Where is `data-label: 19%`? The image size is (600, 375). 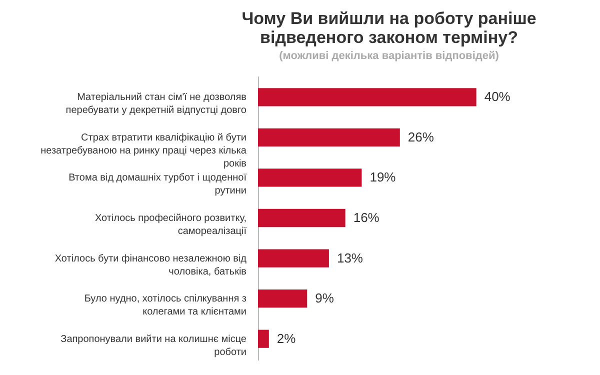
data-label: 19% is located at coordinates (383, 177).